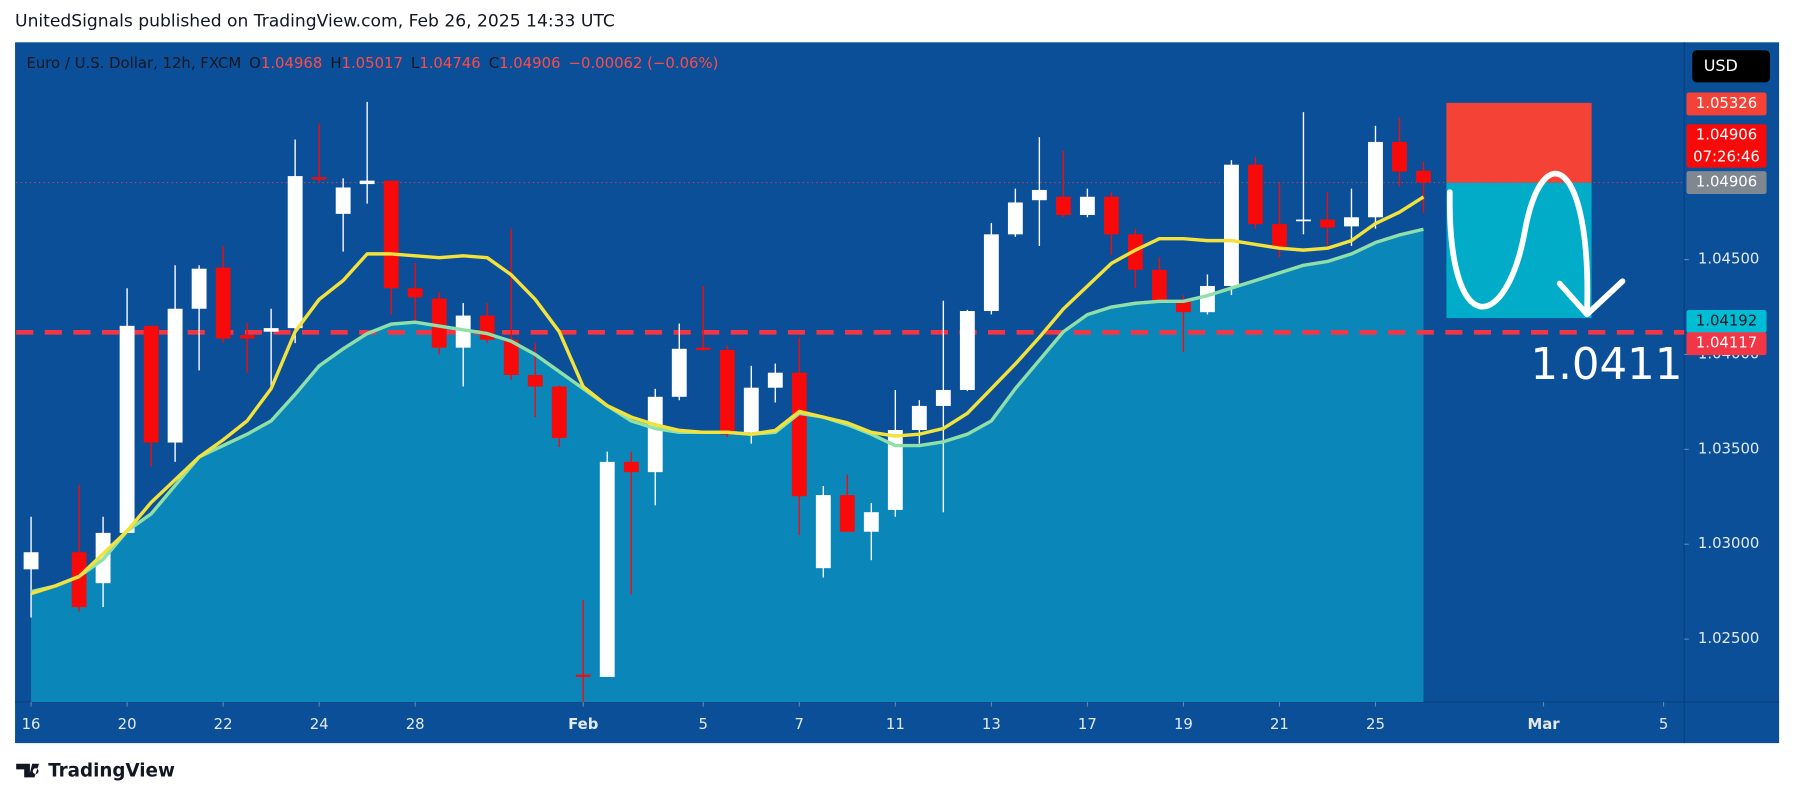 The width and height of the screenshot is (1793, 798). I want to click on level-annotation: 1.0411, so click(1606, 365).